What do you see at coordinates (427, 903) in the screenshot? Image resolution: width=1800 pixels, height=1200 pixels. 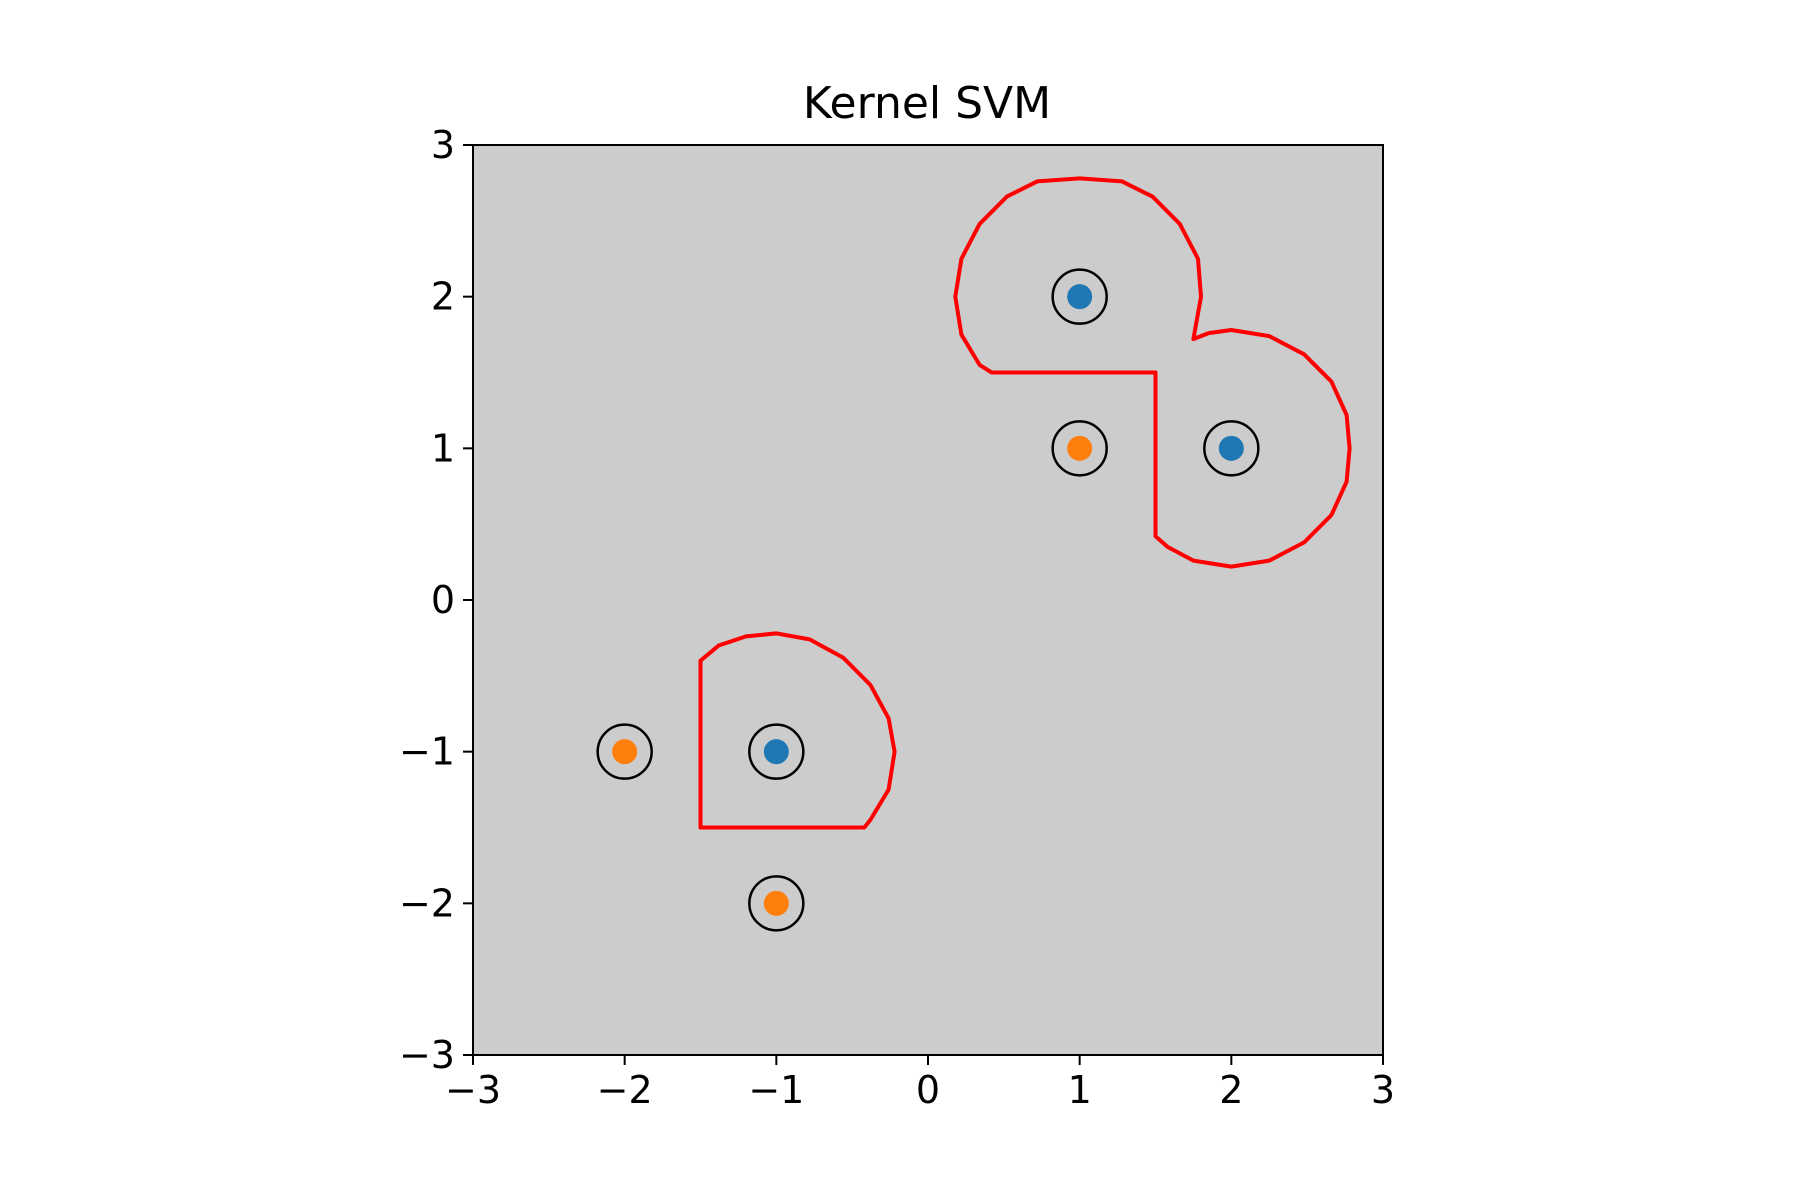 I see `y-tick-label-2: −2` at bounding box center [427, 903].